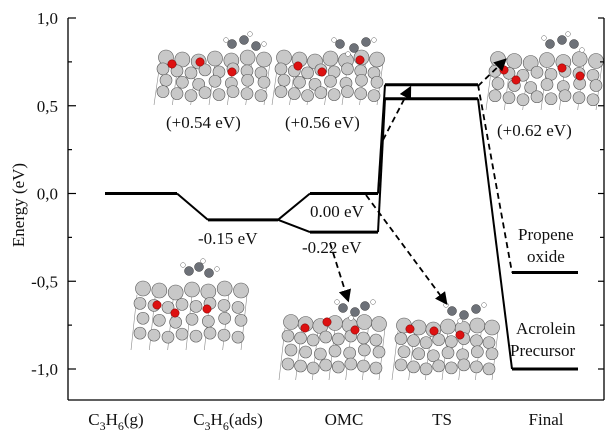 The height and width of the screenshot is (432, 609). I want to click on x-tick-label: Final, so click(546, 419).